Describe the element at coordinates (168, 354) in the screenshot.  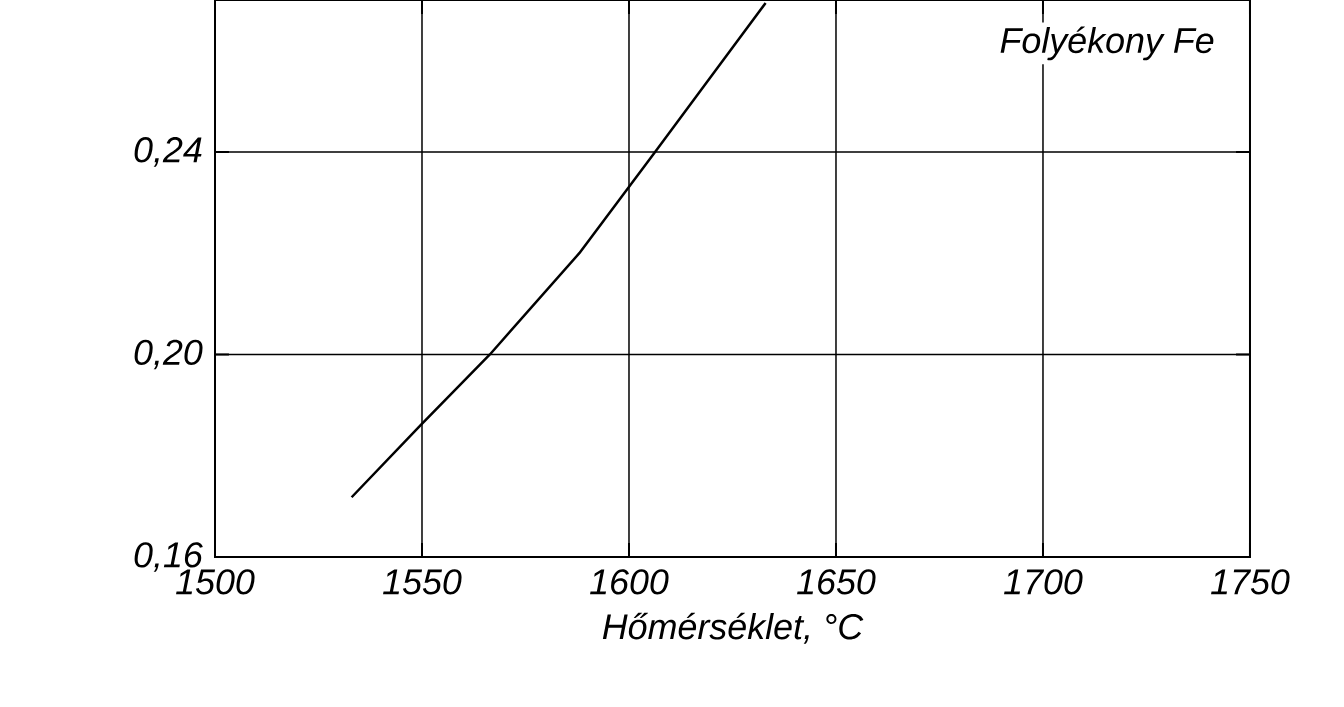
I see `y-tick-label: 0,20` at that location.